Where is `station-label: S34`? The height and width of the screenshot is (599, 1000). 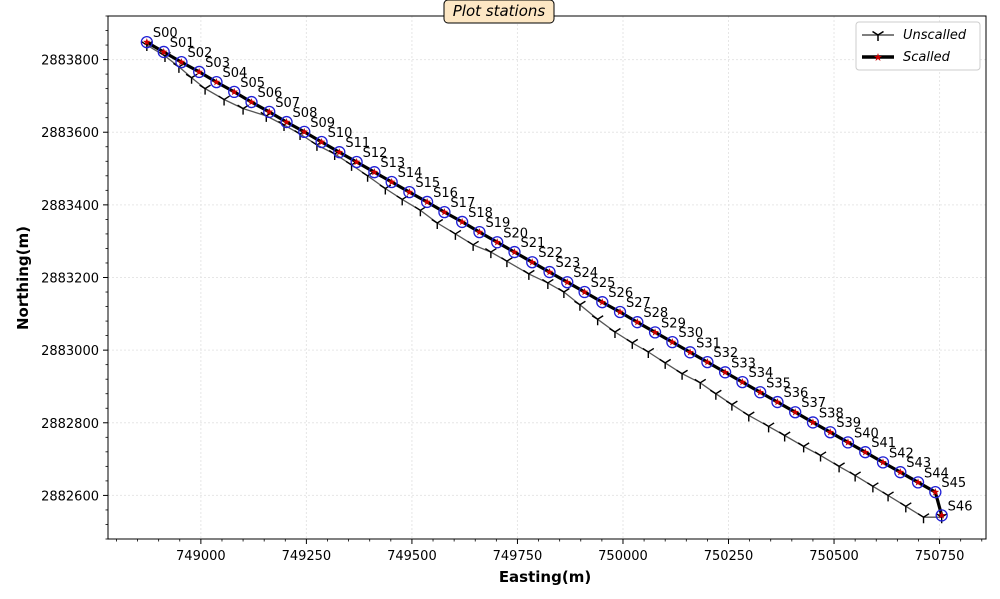
station-label: S34 is located at coordinates (760, 373).